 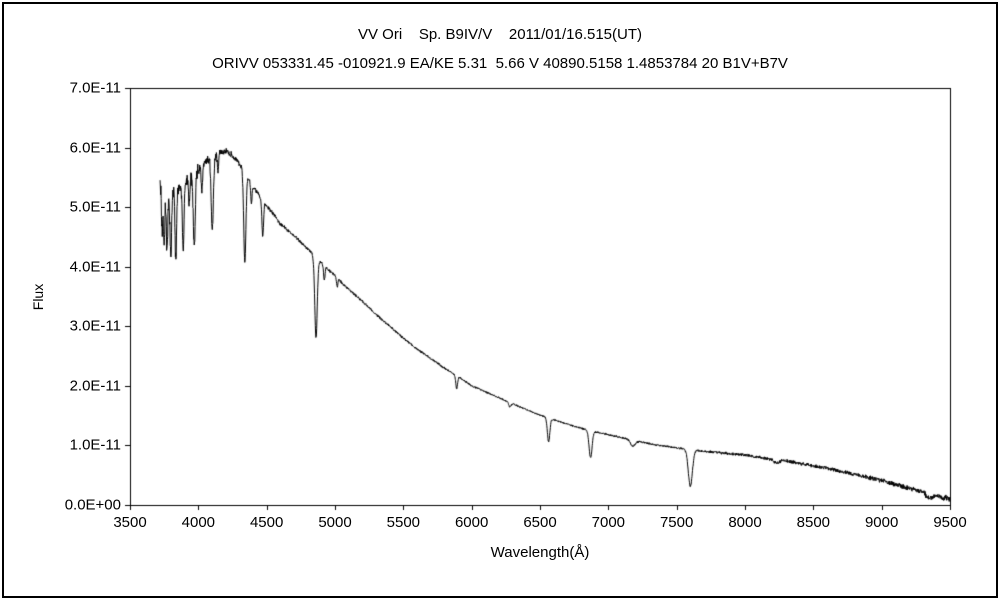 I want to click on y-tick-label: 3.0E-11, so click(x=95, y=326).